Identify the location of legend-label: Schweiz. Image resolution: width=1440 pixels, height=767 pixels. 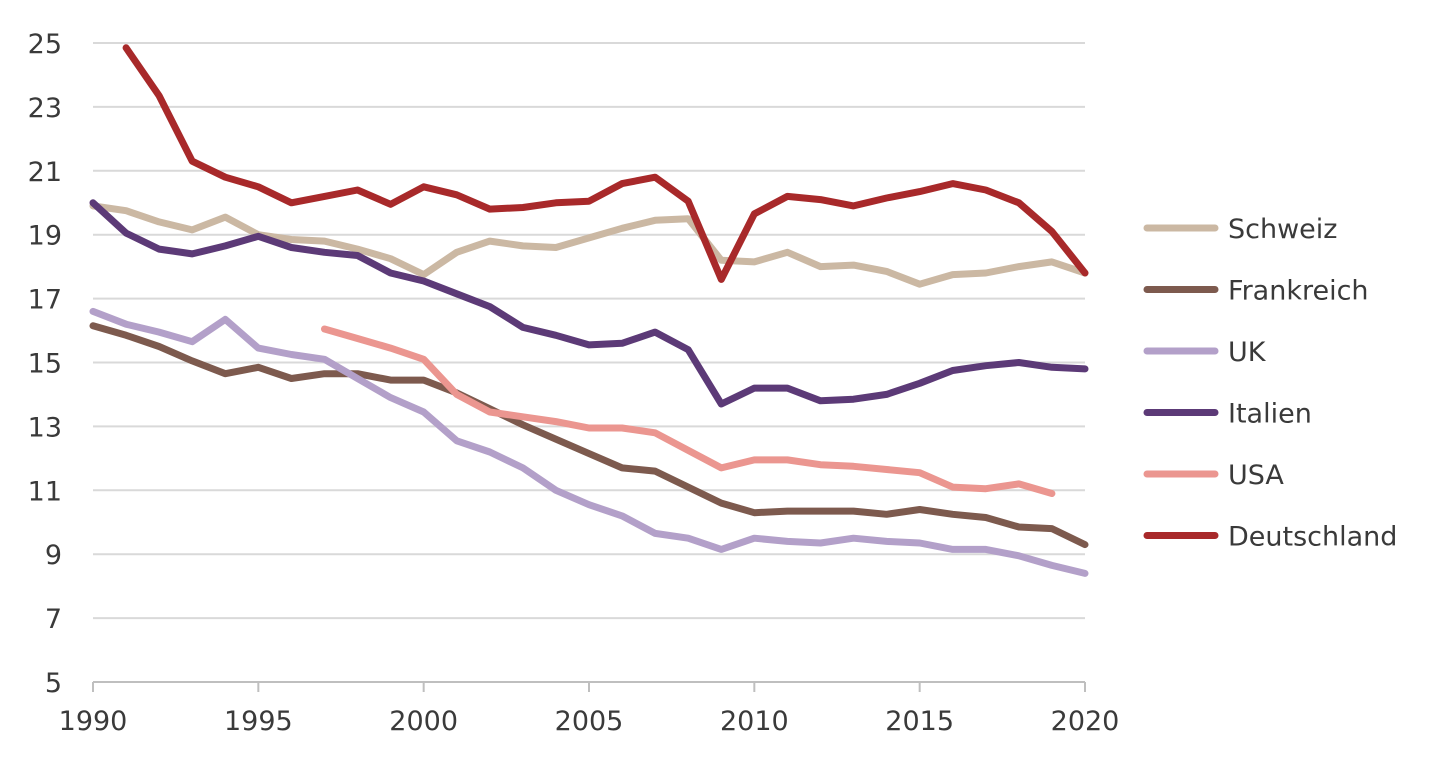
(1282, 229).